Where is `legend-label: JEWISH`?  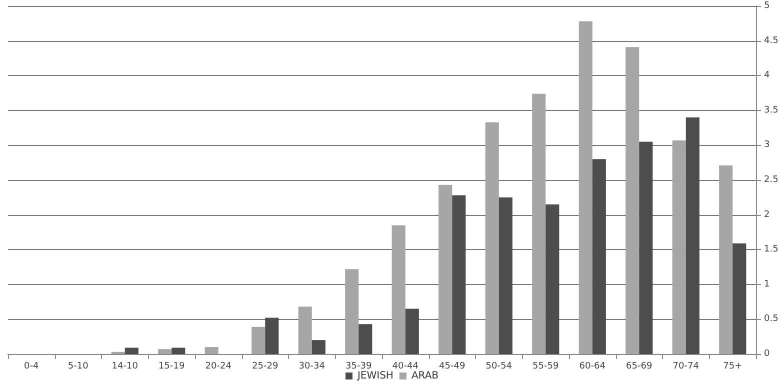 legend-label: JEWISH is located at coordinates (375, 376).